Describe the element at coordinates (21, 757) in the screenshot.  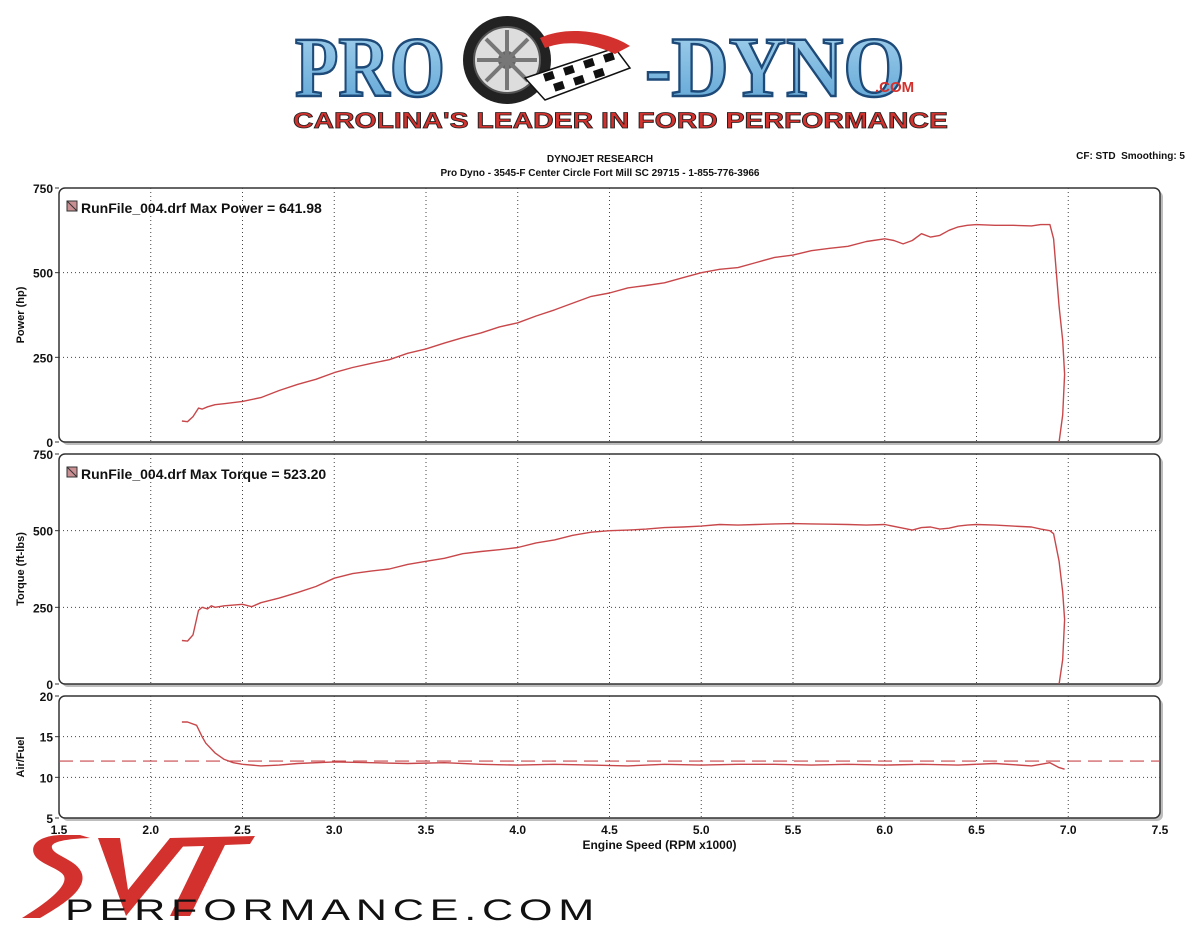
I see `y-axis-label: Air/Fuel` at that location.